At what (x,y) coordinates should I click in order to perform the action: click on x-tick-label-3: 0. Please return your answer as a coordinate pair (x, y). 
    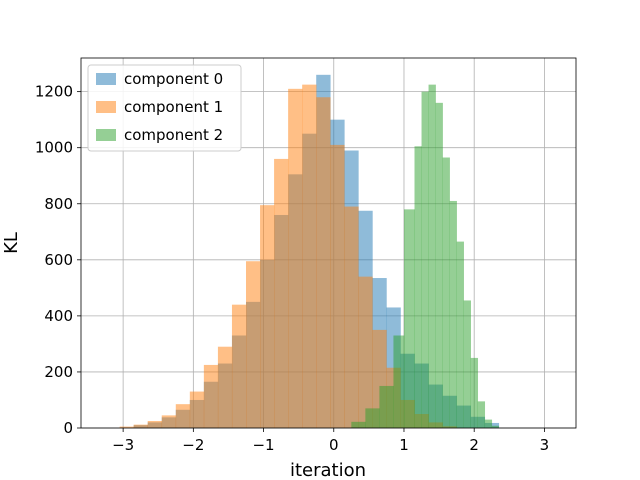
    Looking at the image, I should click on (334, 445).